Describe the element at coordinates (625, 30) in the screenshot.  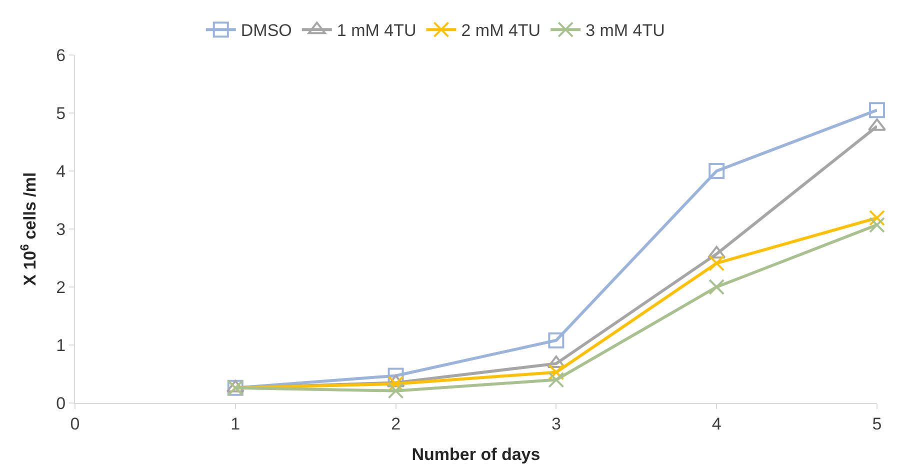
I see `legend-label: 3 mM 4TU` at that location.